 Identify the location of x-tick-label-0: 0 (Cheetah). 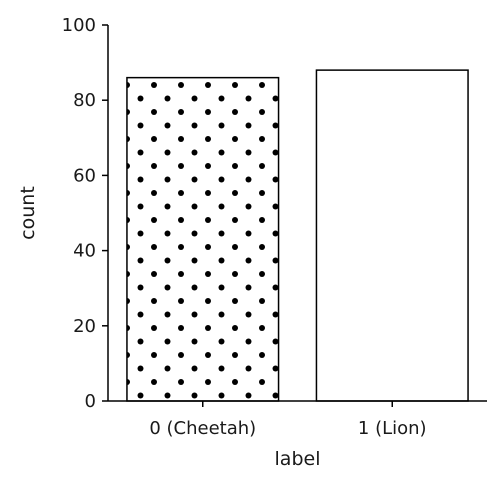
(202, 428).